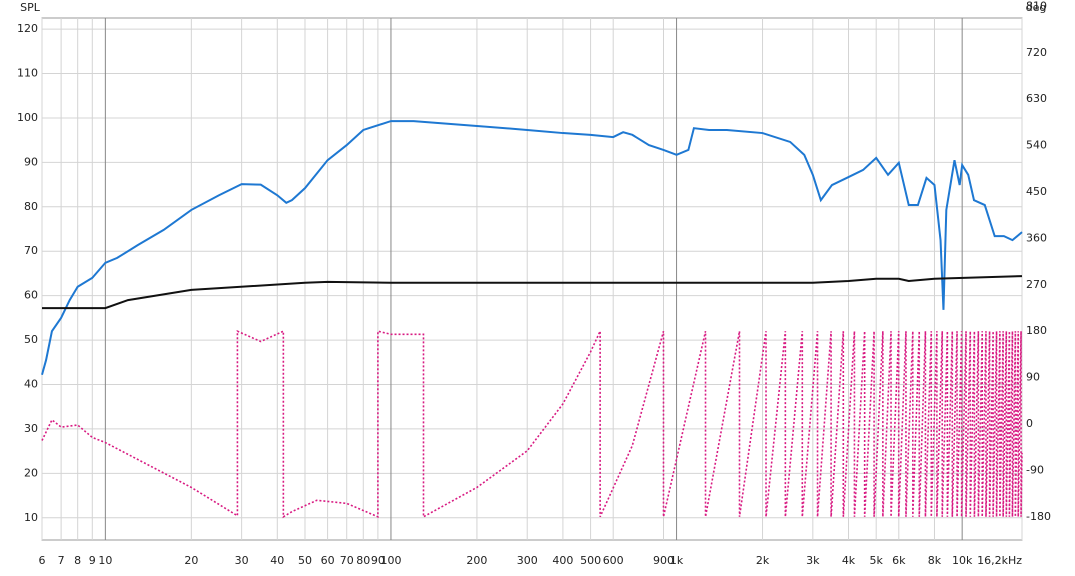 This screenshot has width=1075, height=576. What do you see at coordinates (677, 560) in the screenshot?
I see `x-tick-label: 1k` at bounding box center [677, 560].